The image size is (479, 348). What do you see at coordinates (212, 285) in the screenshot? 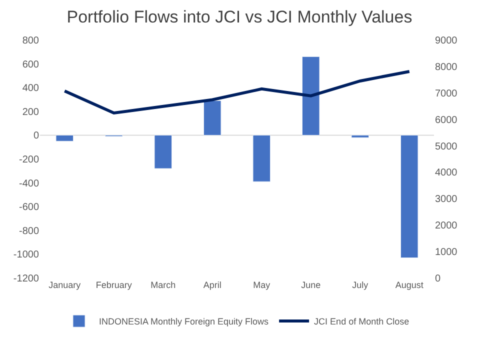
I see `x-tick-label: April` at bounding box center [212, 285].